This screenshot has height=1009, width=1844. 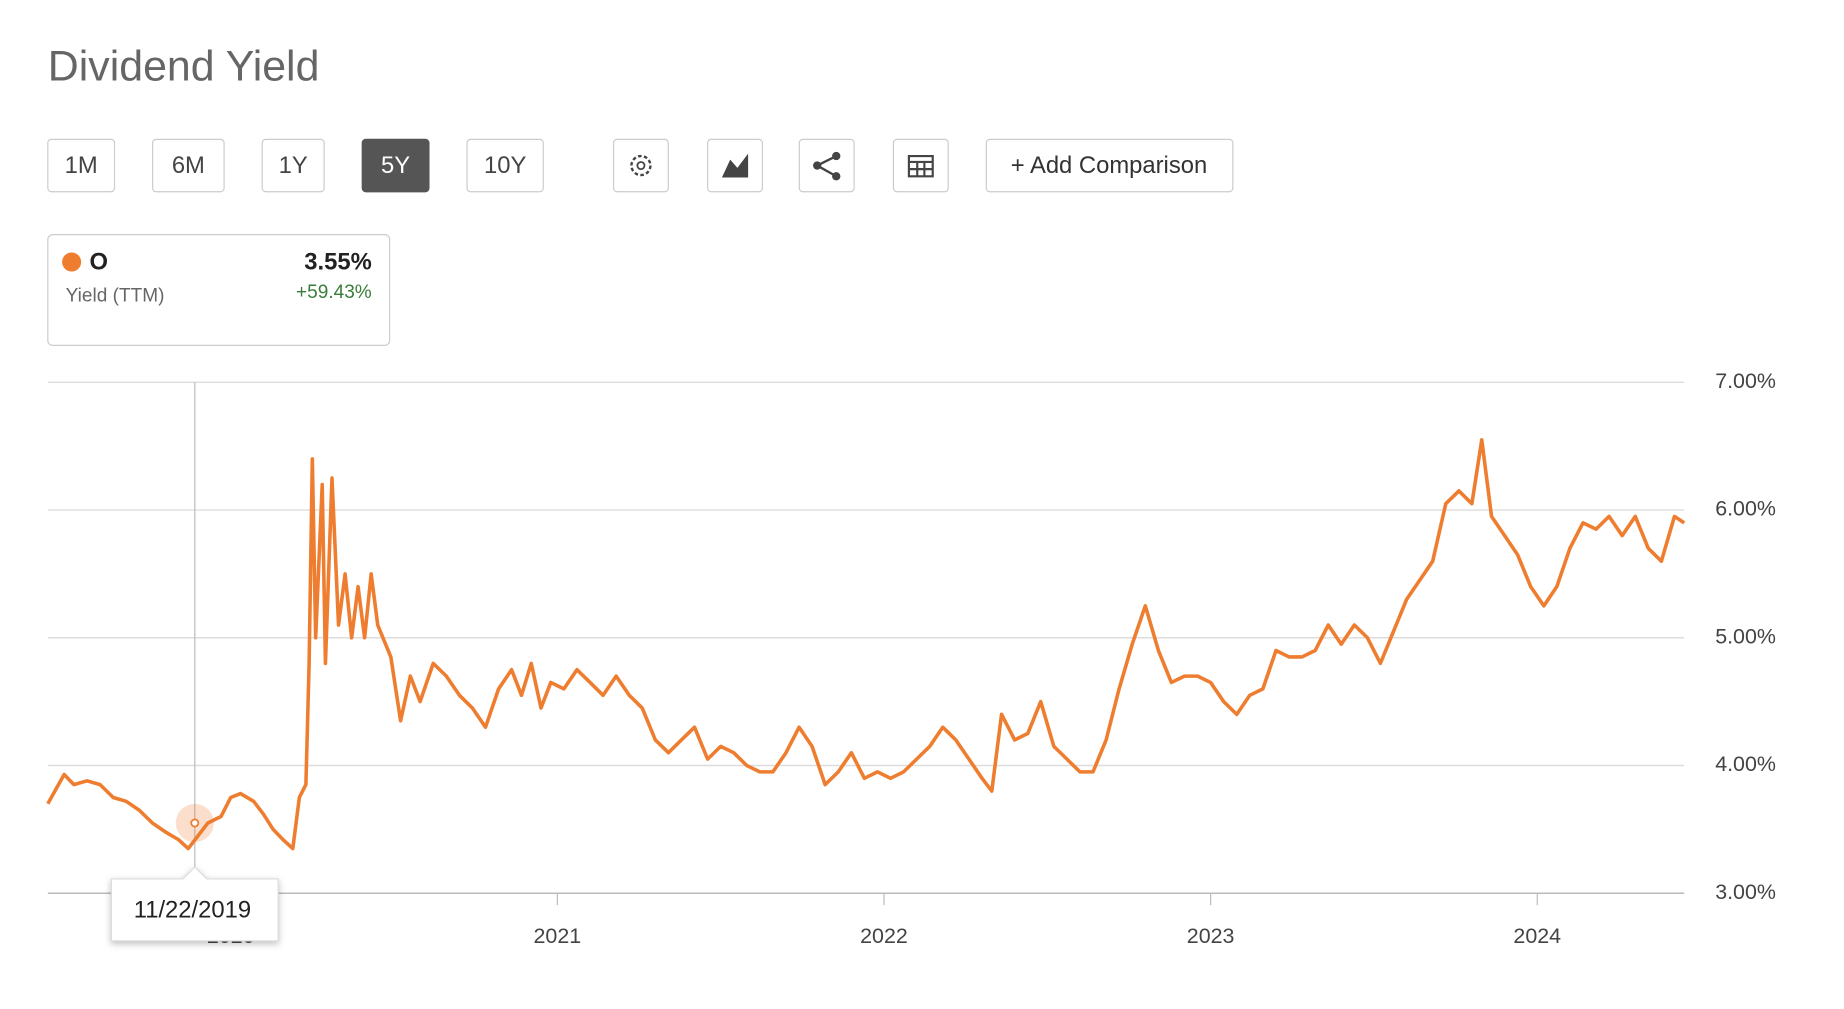 I want to click on range-label: 6M, so click(x=188, y=165).